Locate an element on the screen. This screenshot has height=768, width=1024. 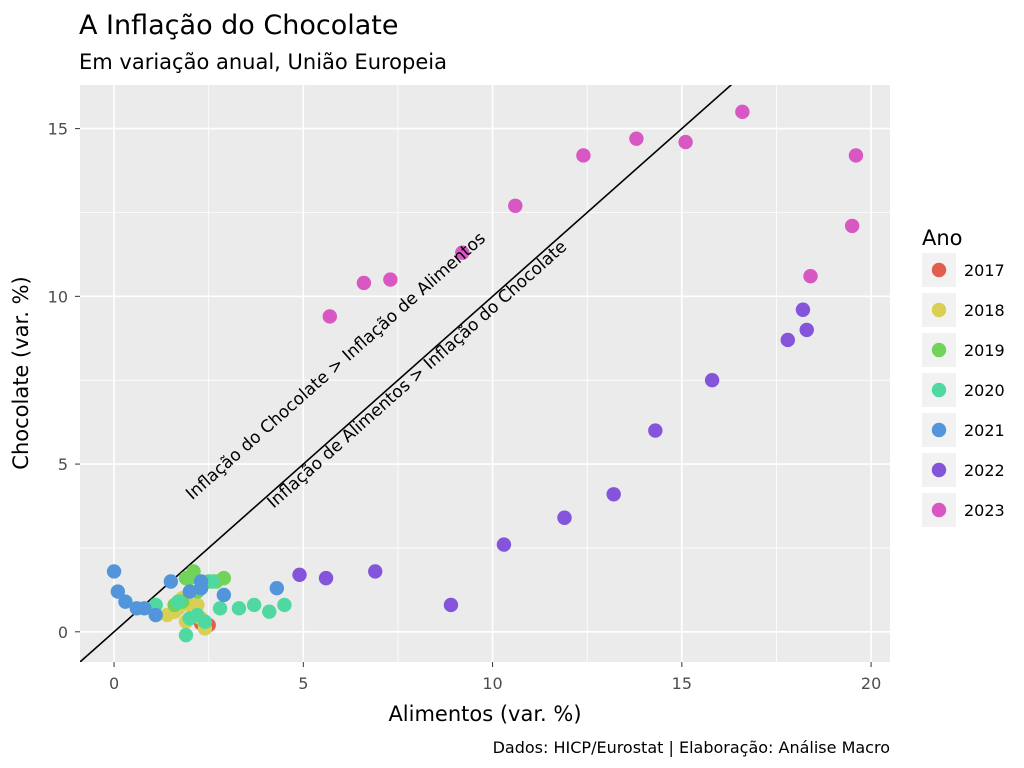
legend-label-2018: 2018 is located at coordinates (984, 310).